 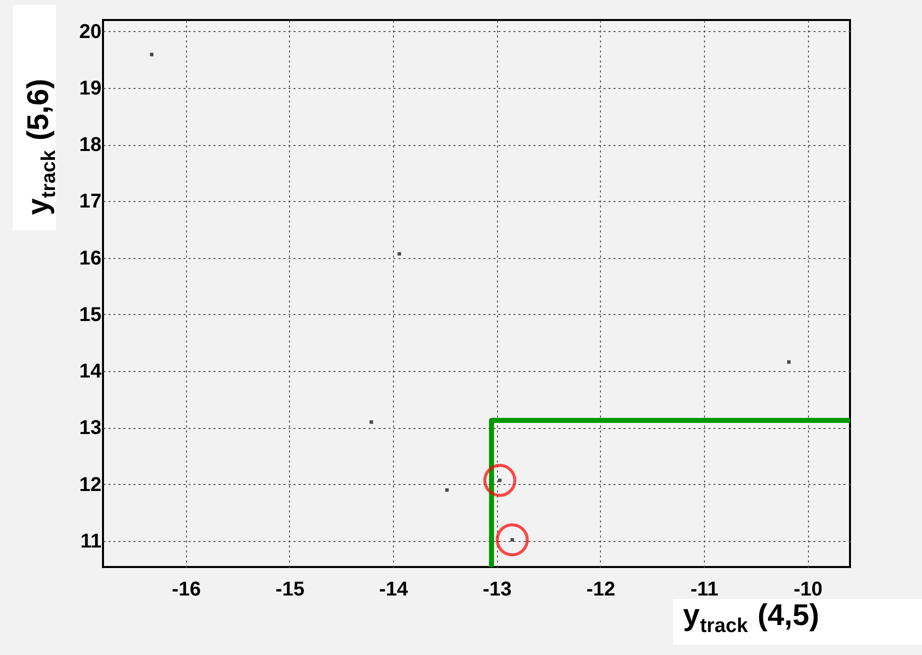 I want to click on x-tick-label: -15, so click(x=290, y=589).